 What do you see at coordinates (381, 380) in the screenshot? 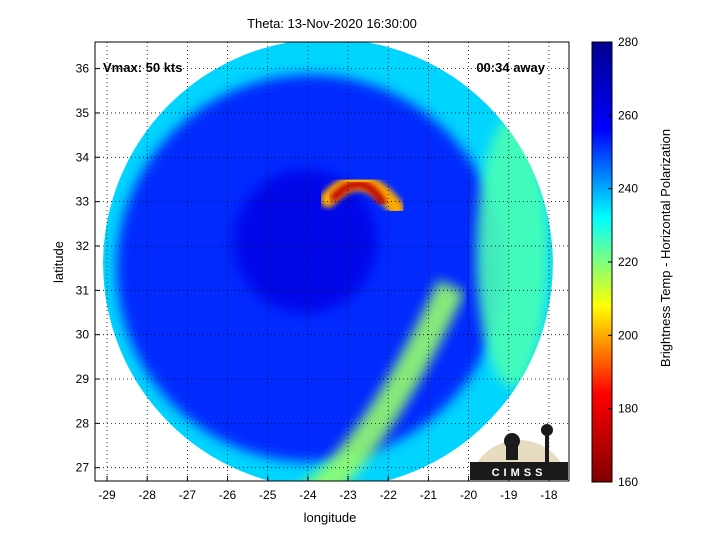
I see `swath-south-band` at bounding box center [381, 380].